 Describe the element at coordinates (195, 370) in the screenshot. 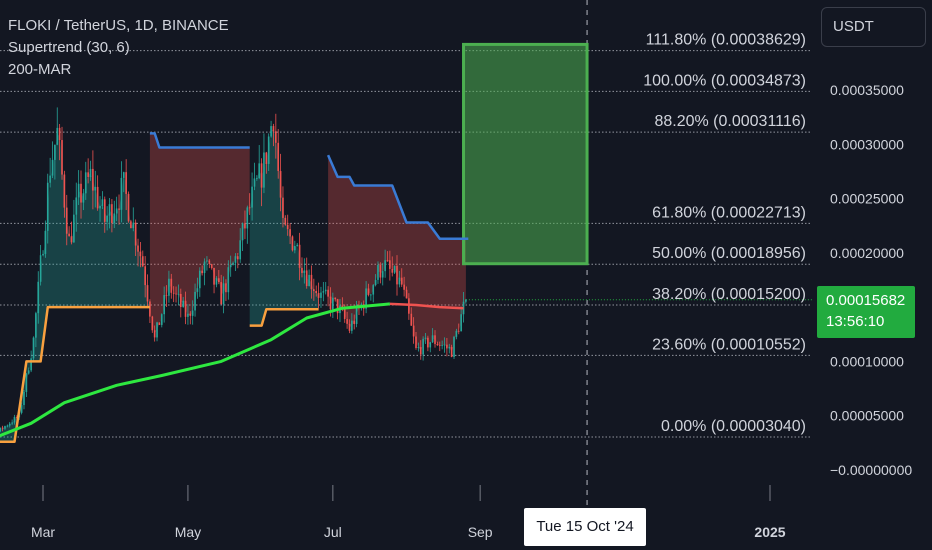

I see `ma200-line-rising` at that location.